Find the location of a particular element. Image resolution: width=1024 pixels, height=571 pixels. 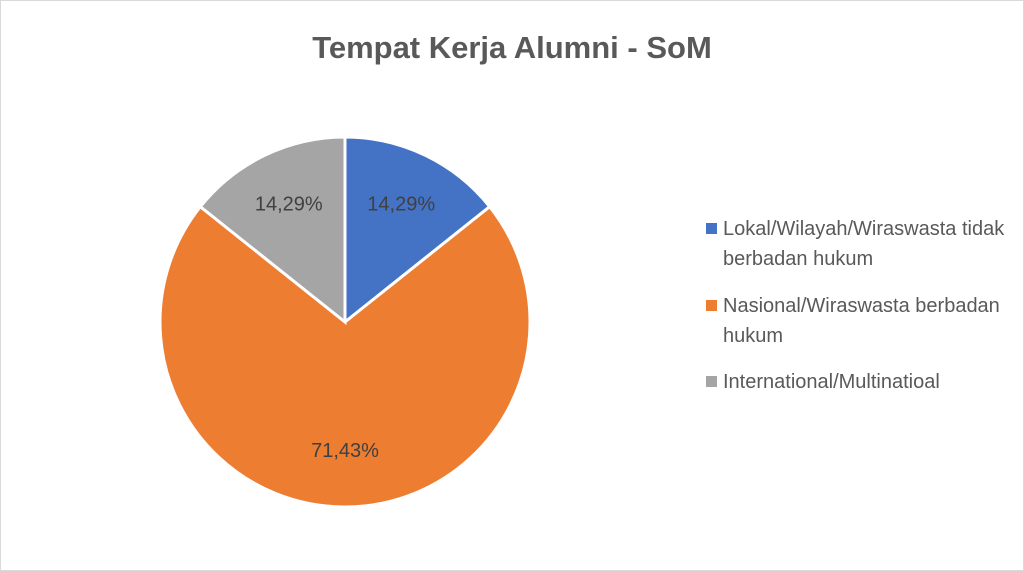

legend-entry: International/Multinatioal is located at coordinates (856, 382).